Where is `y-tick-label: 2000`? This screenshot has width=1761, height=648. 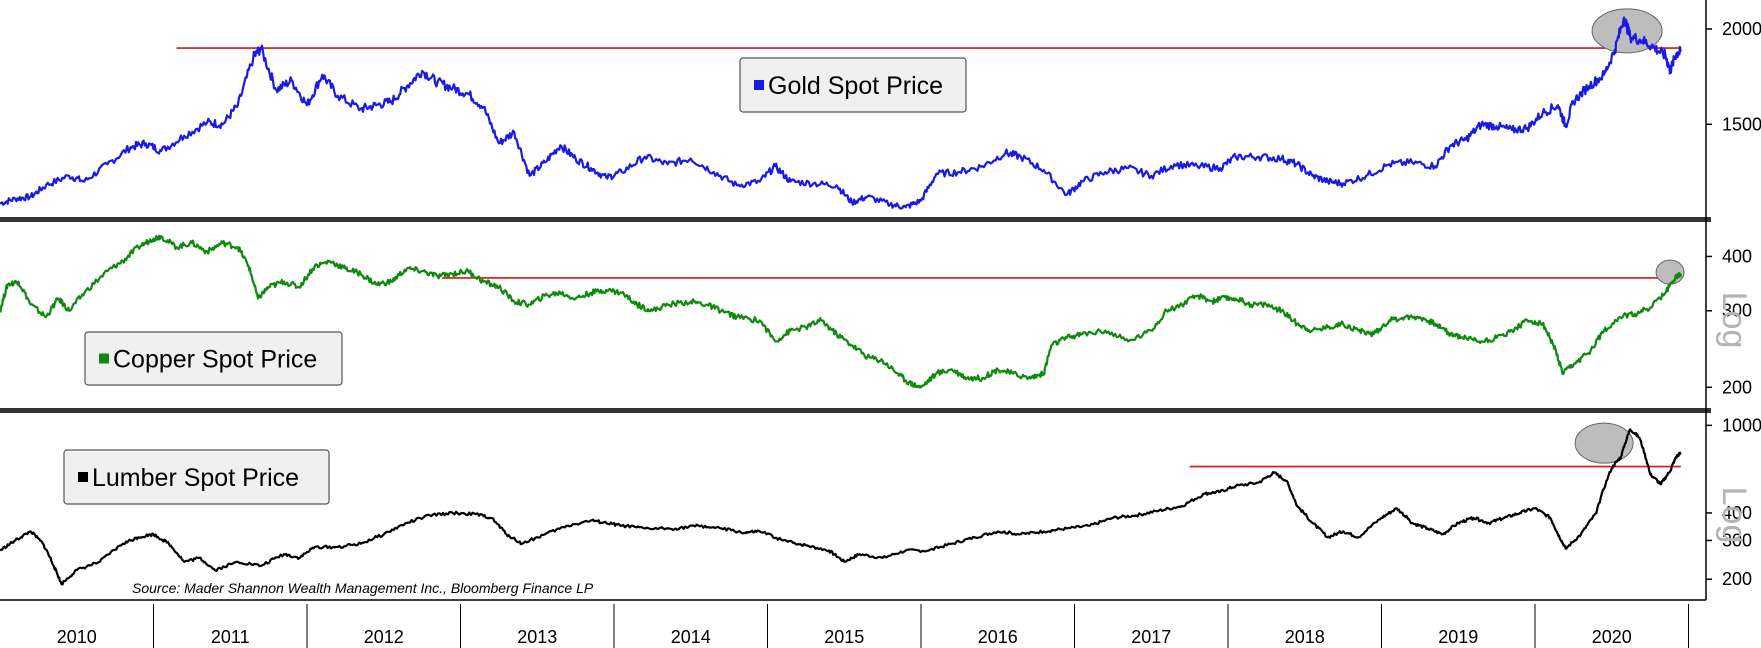 y-tick-label: 2000 is located at coordinates (1741, 29).